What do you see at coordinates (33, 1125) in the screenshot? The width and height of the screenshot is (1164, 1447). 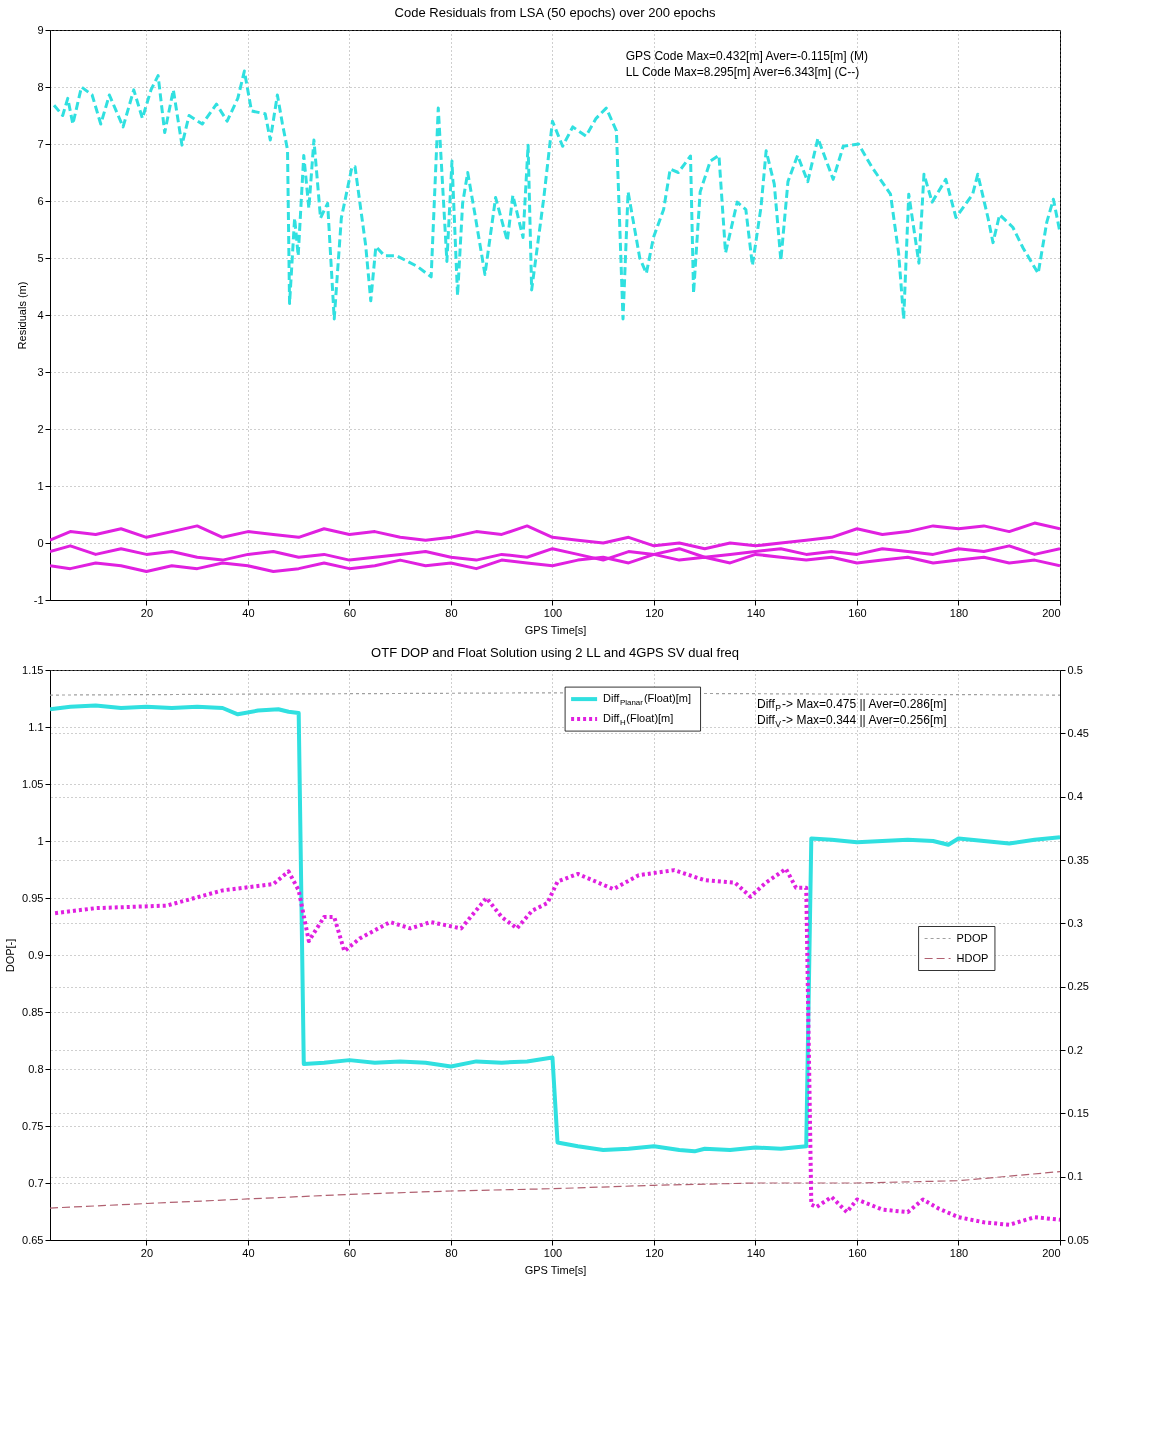 I see `y-tick-label: 0.75` at bounding box center [33, 1125].